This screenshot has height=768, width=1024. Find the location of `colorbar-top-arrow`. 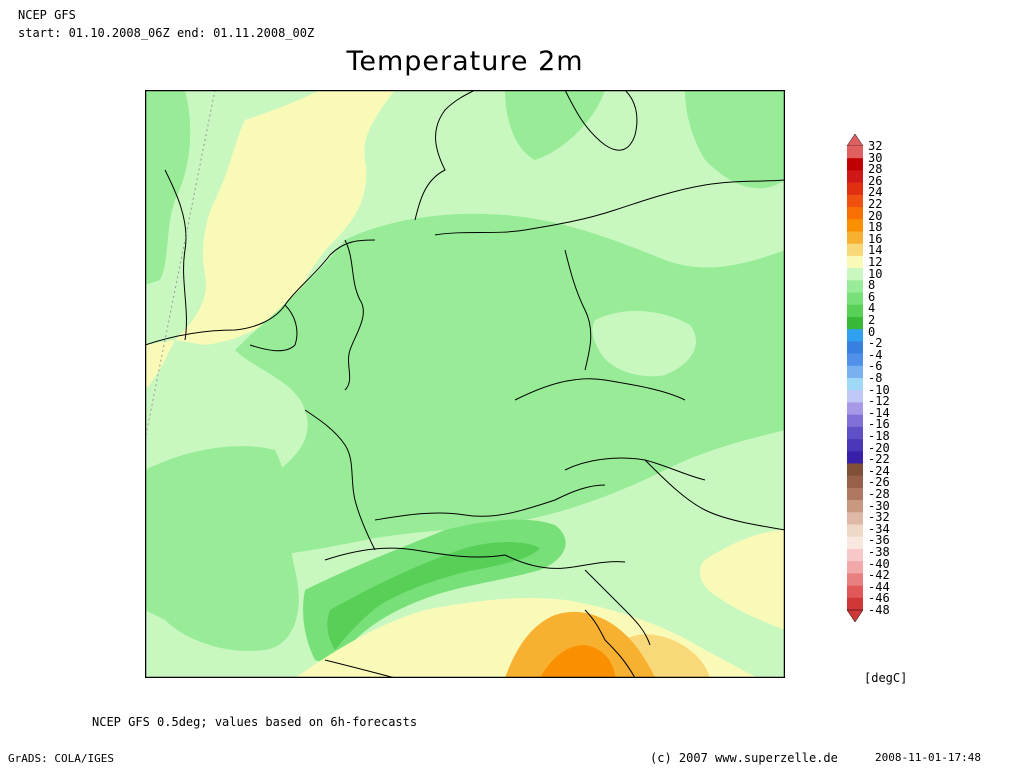

colorbar-top-arrow is located at coordinates (855, 140).